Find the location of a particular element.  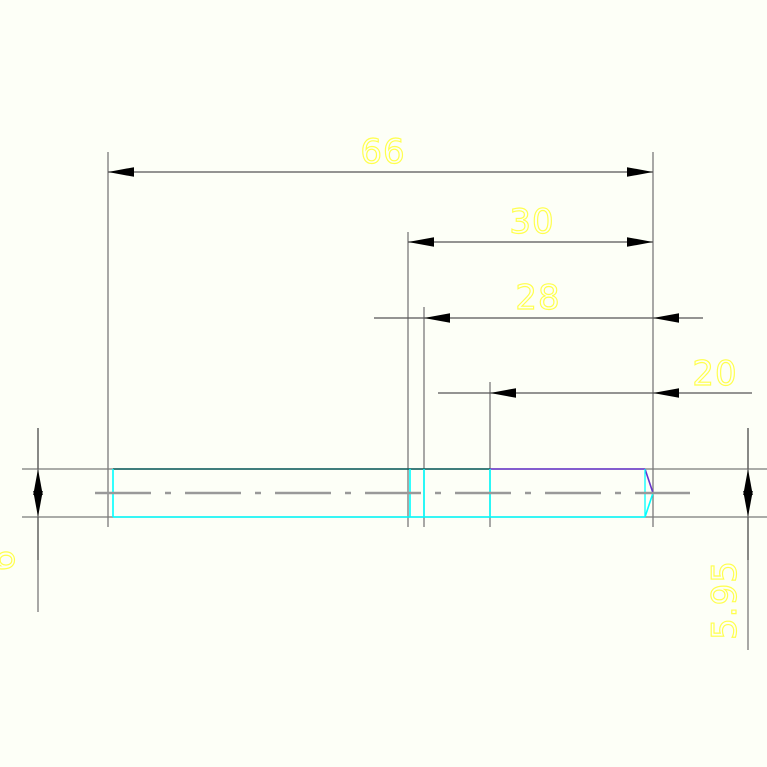

dimension-6: 6 is located at coordinates (21, 500).